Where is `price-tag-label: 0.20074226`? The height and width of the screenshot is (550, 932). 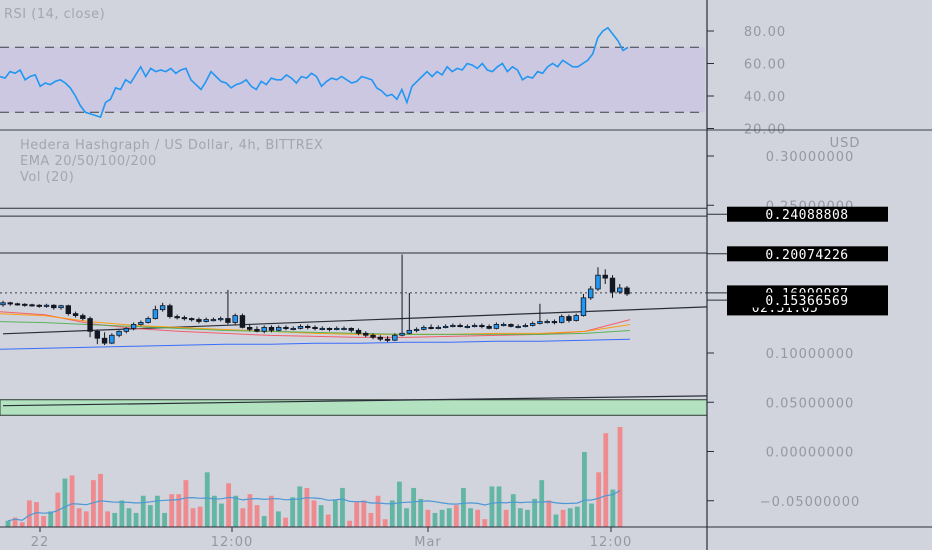 price-tag-label: 0.20074226 is located at coordinates (806, 255).